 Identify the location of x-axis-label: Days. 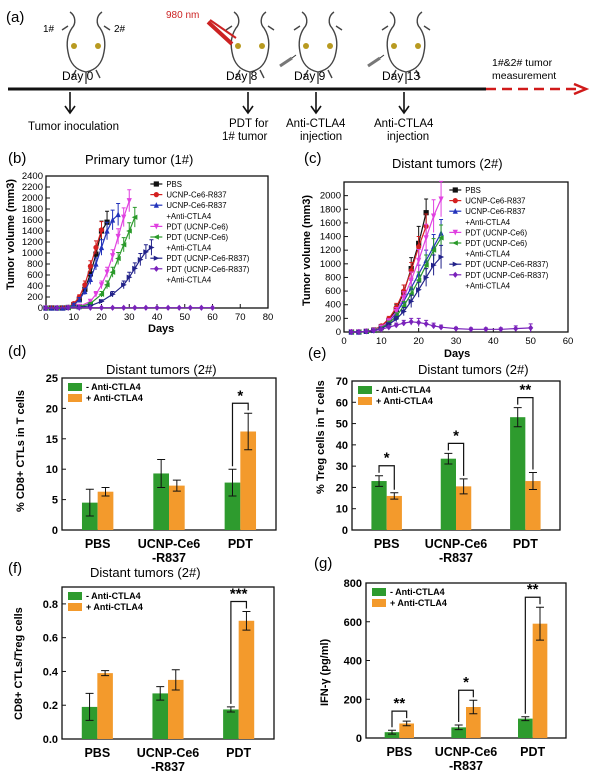
(161, 329).